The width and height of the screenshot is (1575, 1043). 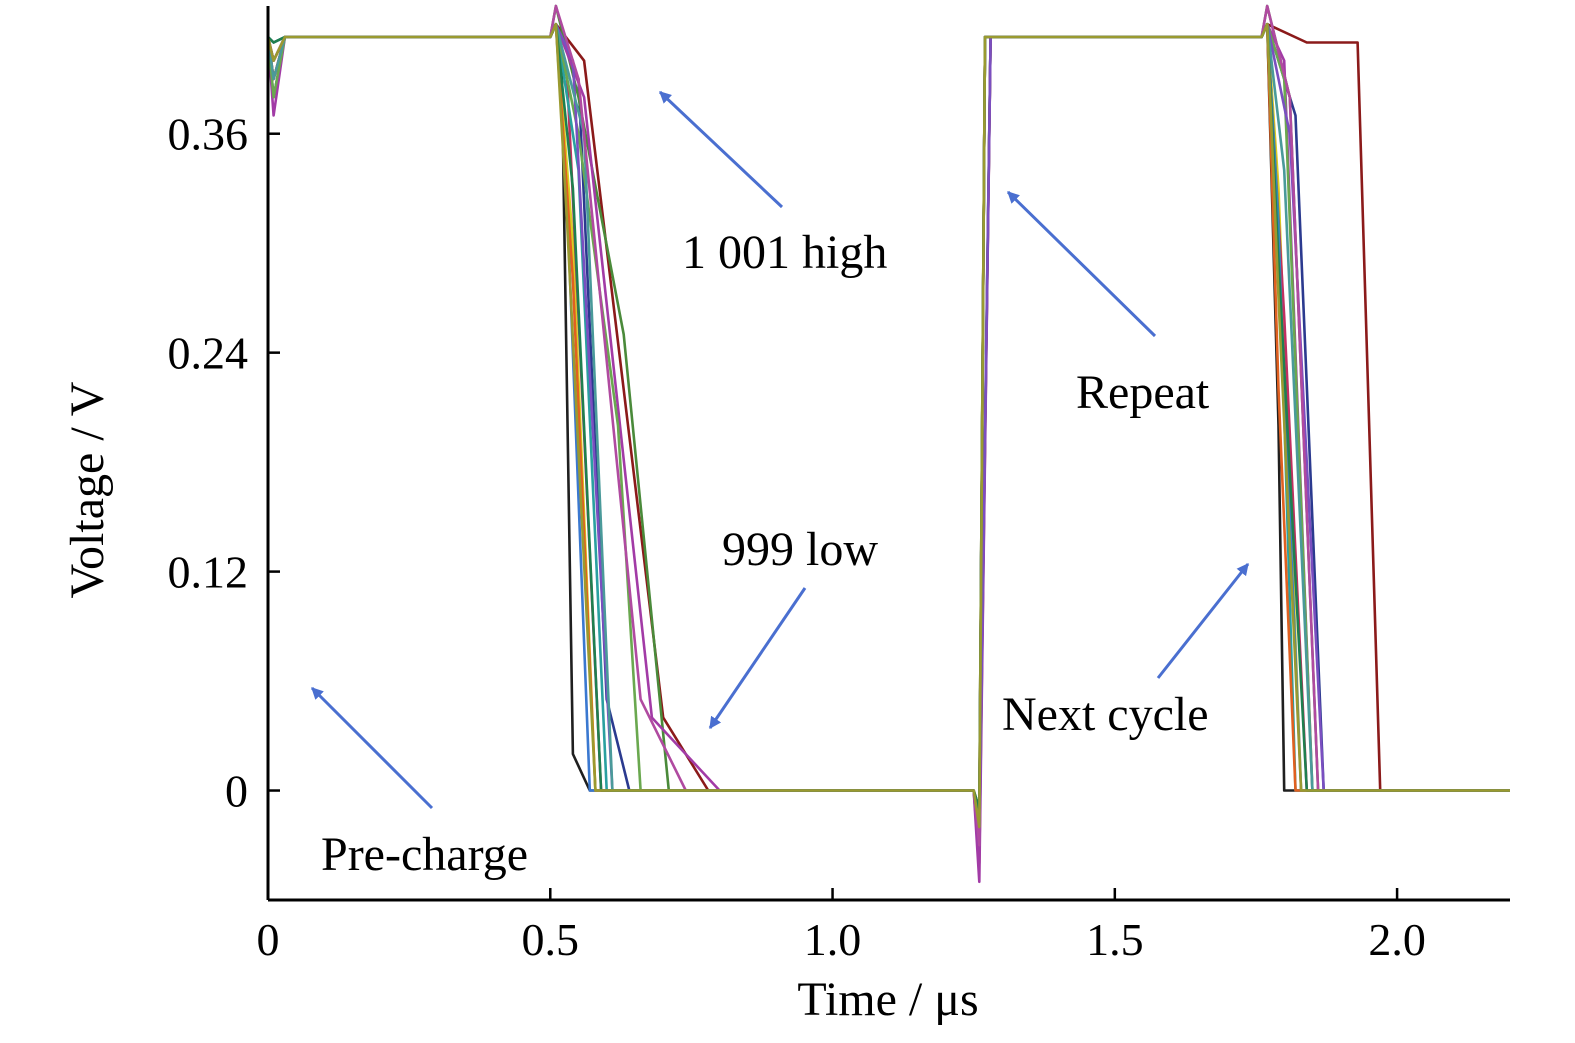 What do you see at coordinates (1143, 392) in the screenshot?
I see `annotation-repeat: Repeat` at bounding box center [1143, 392].